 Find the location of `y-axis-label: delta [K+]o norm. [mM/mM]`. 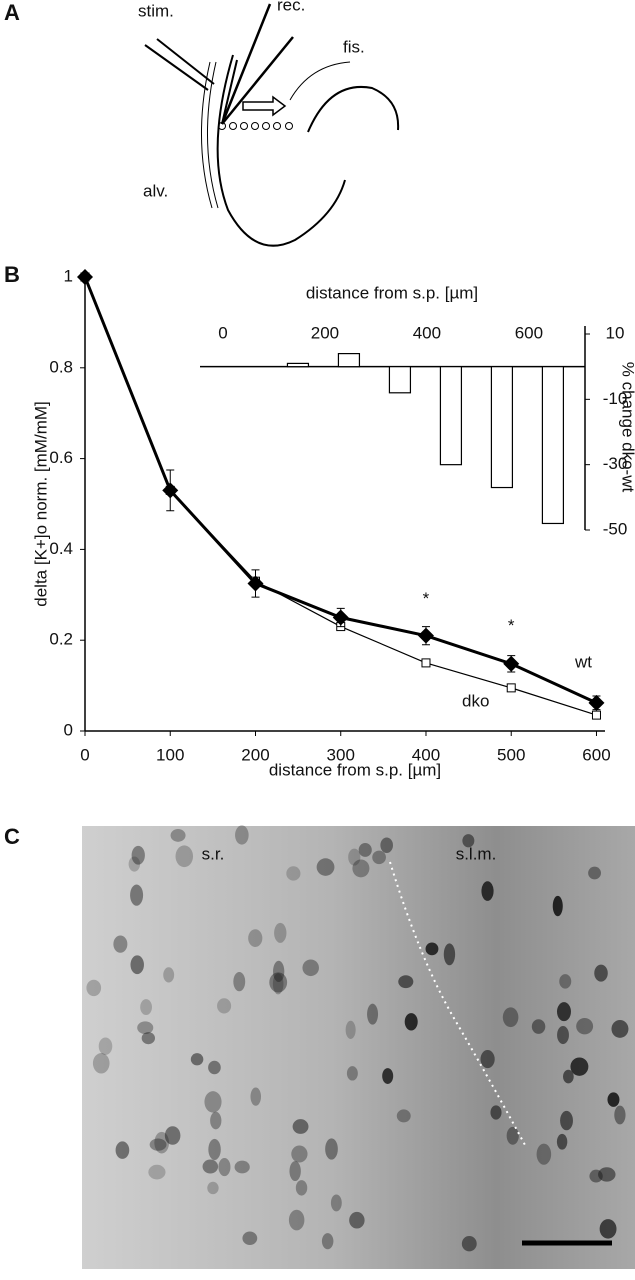

y-axis-label: delta [K+]o norm. [mM/mM] is located at coordinates (40, 503).